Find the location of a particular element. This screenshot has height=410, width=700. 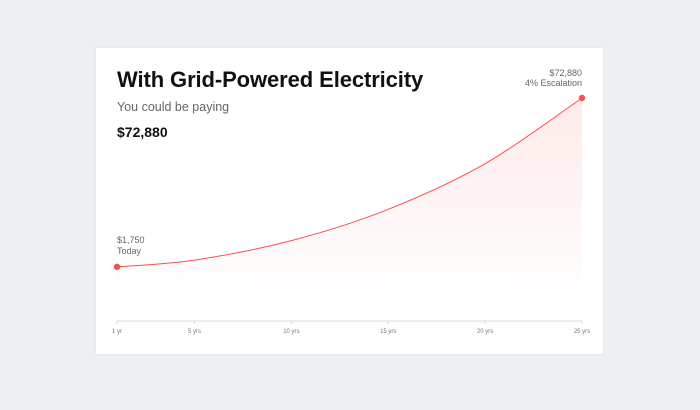

end-point is located at coordinates (582, 98).